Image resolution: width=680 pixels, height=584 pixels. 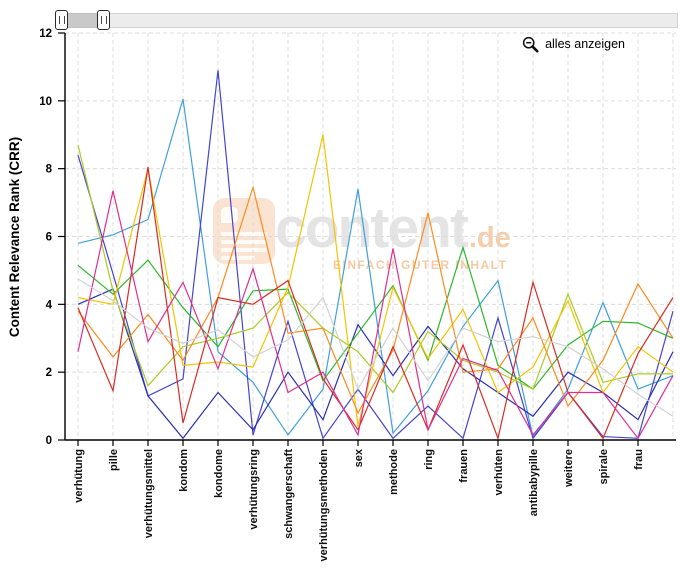 What do you see at coordinates (79, 476) in the screenshot?
I see `svg-text: verhütung` at bounding box center [79, 476].